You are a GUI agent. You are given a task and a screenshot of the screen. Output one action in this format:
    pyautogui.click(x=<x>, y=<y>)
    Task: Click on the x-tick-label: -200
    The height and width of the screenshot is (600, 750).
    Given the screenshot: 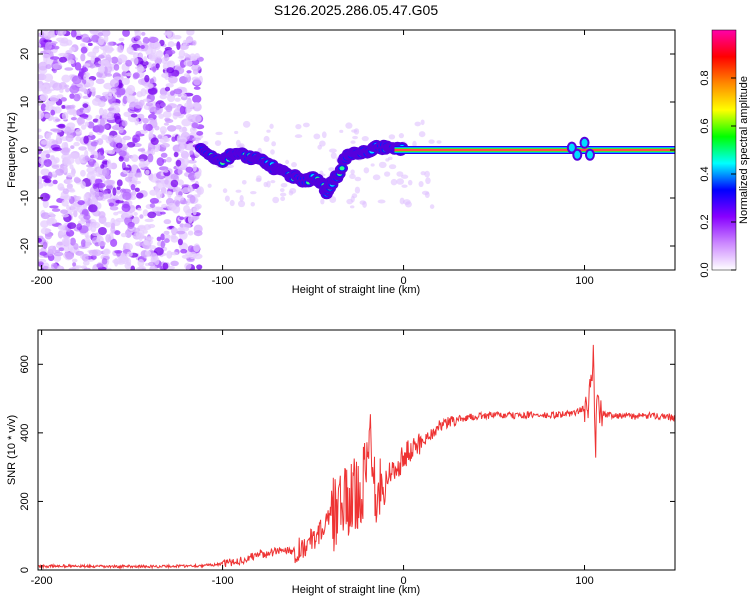 What is the action you would take?
    pyautogui.click(x=42, y=281)
    